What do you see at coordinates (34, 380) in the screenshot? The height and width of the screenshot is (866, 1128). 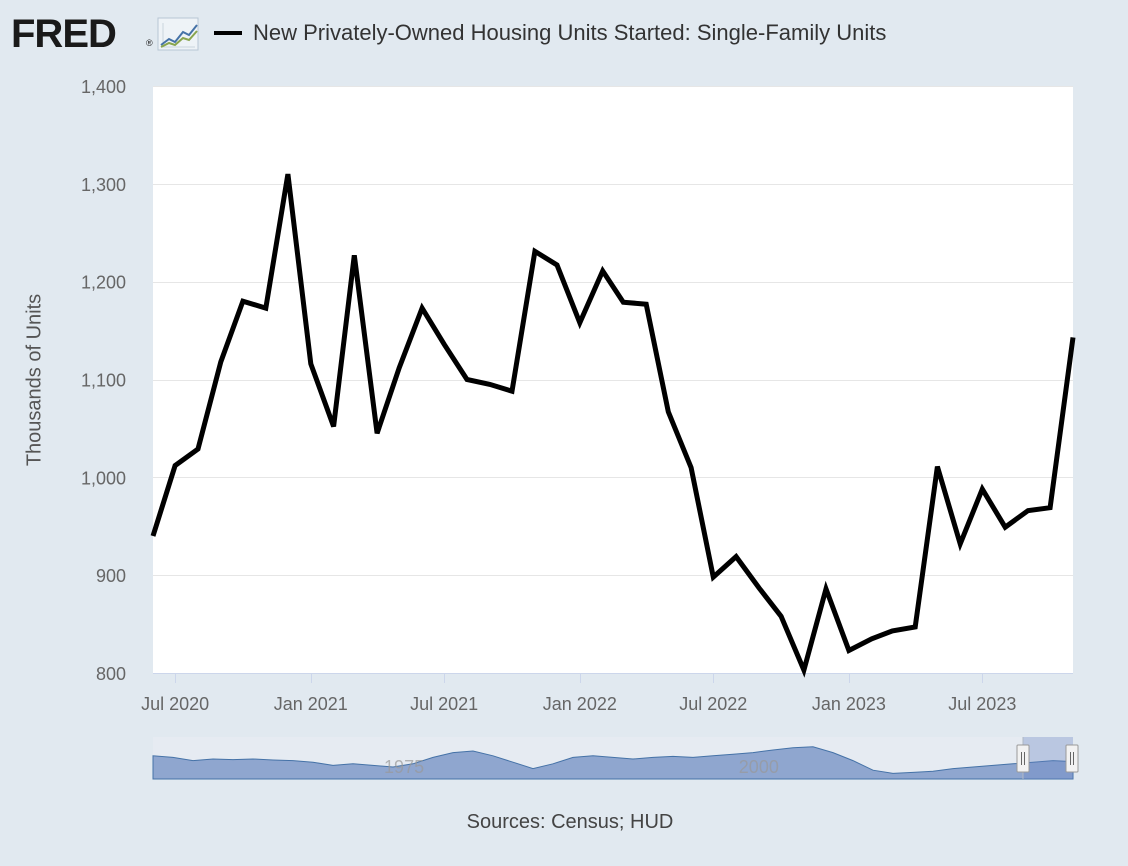 I see `y-axis-title: Thousands of Units` at bounding box center [34, 380].